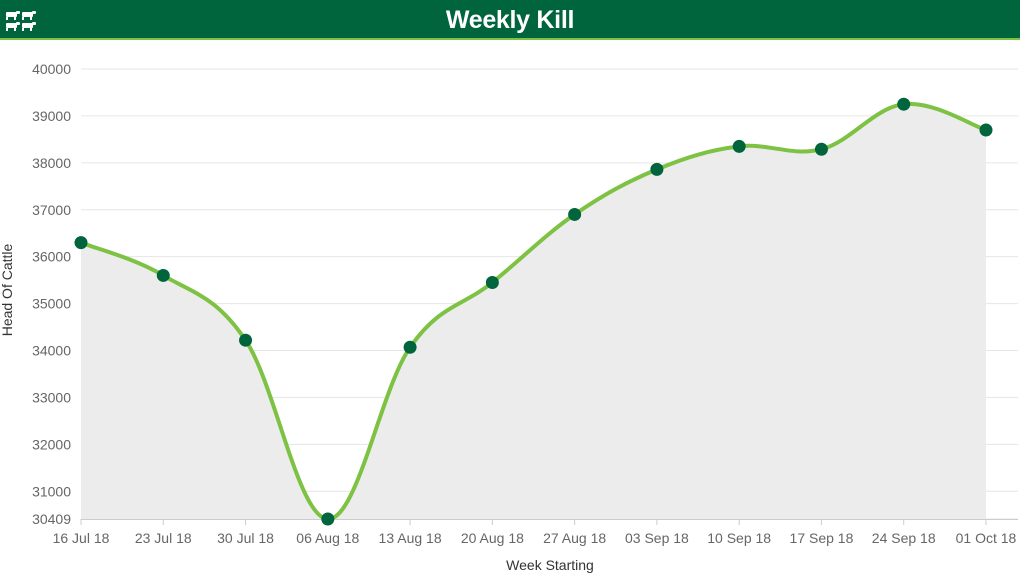  Describe the element at coordinates (822, 538) in the screenshot. I see `x-tick-label: 17 Sep 18` at that location.